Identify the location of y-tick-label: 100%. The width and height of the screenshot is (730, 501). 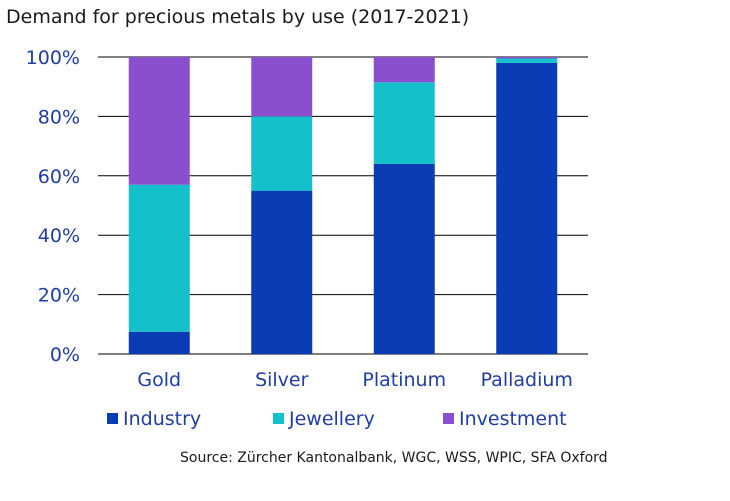
(53, 58).